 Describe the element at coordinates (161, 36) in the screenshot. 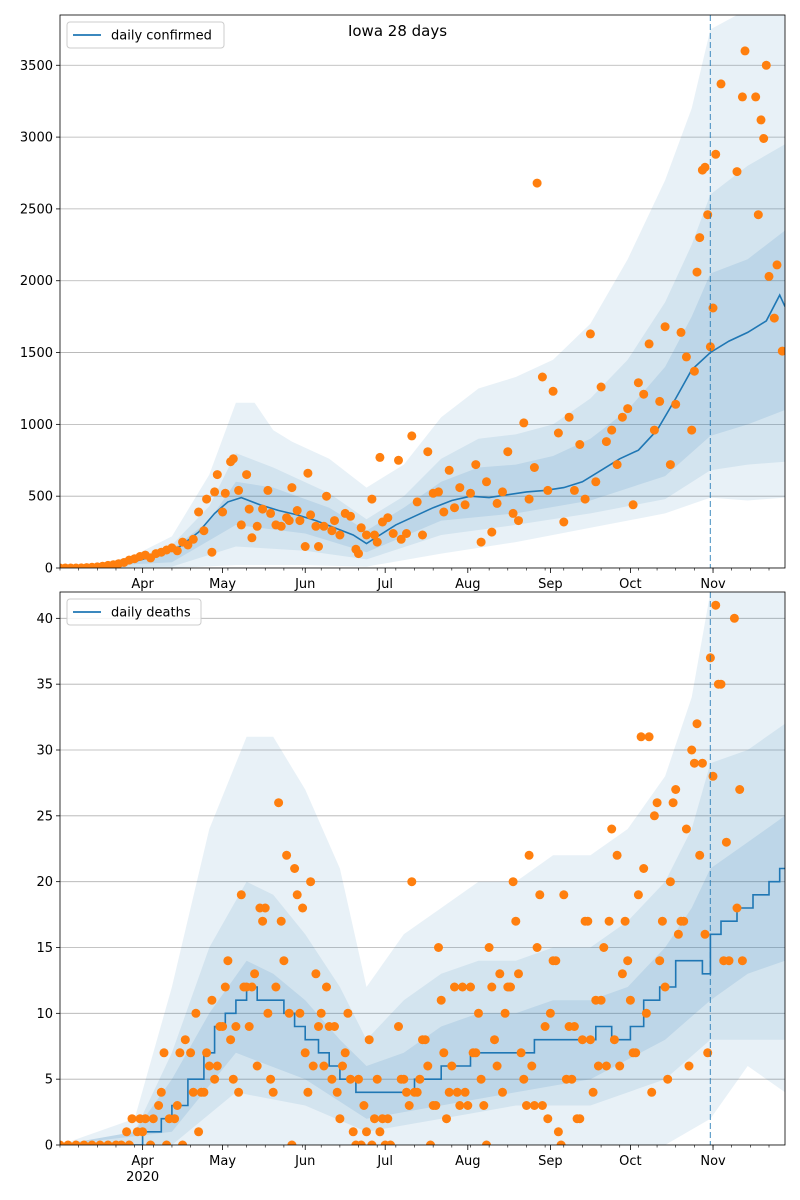

I see `legend-label: daily confirmed` at that location.